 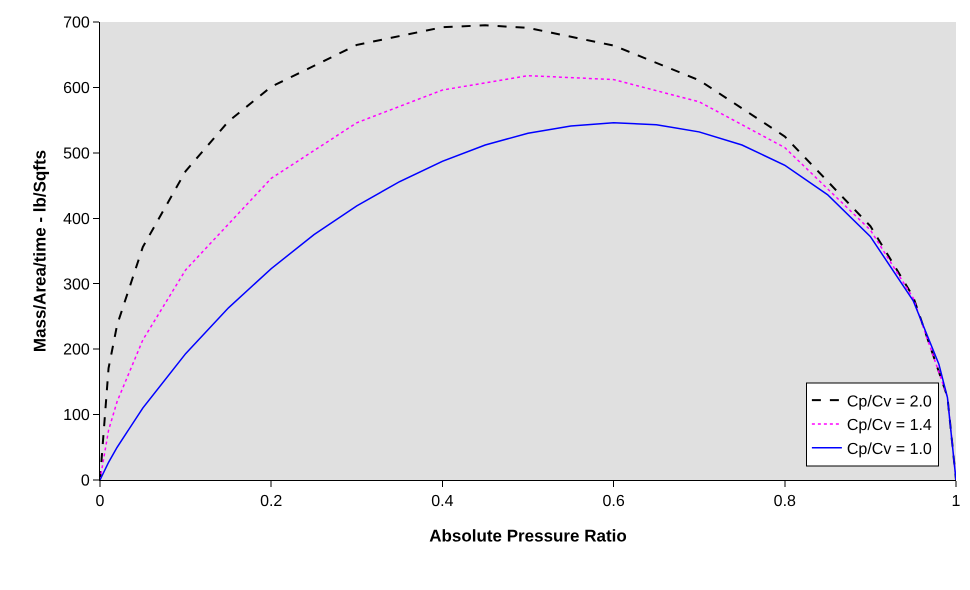 I want to click on x-tick-label: 0.6, so click(x=613, y=501).